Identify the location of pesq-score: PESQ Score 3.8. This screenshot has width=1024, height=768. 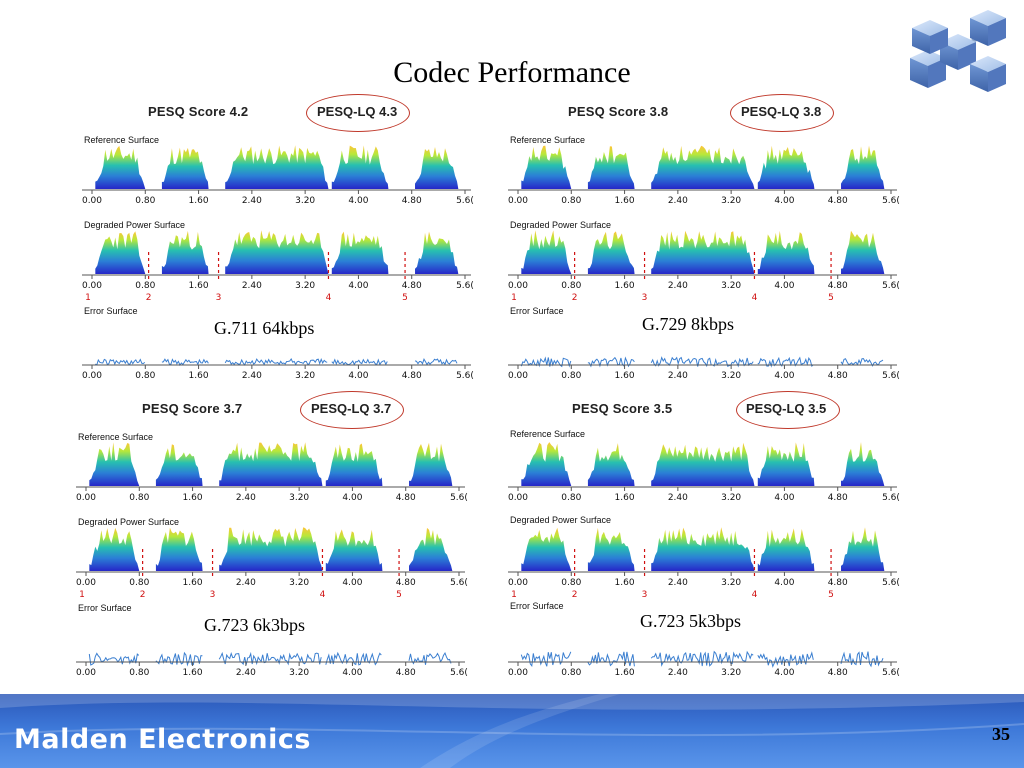
(618, 111).